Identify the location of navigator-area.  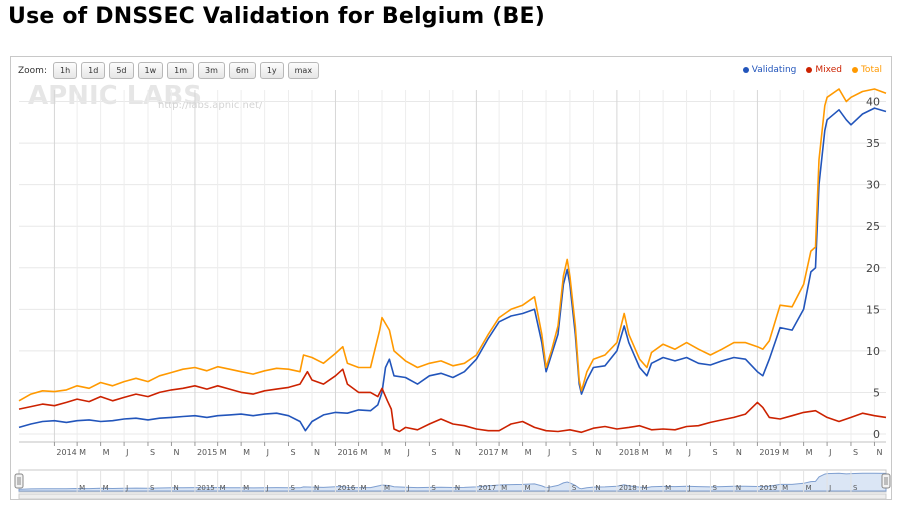
(452, 482).